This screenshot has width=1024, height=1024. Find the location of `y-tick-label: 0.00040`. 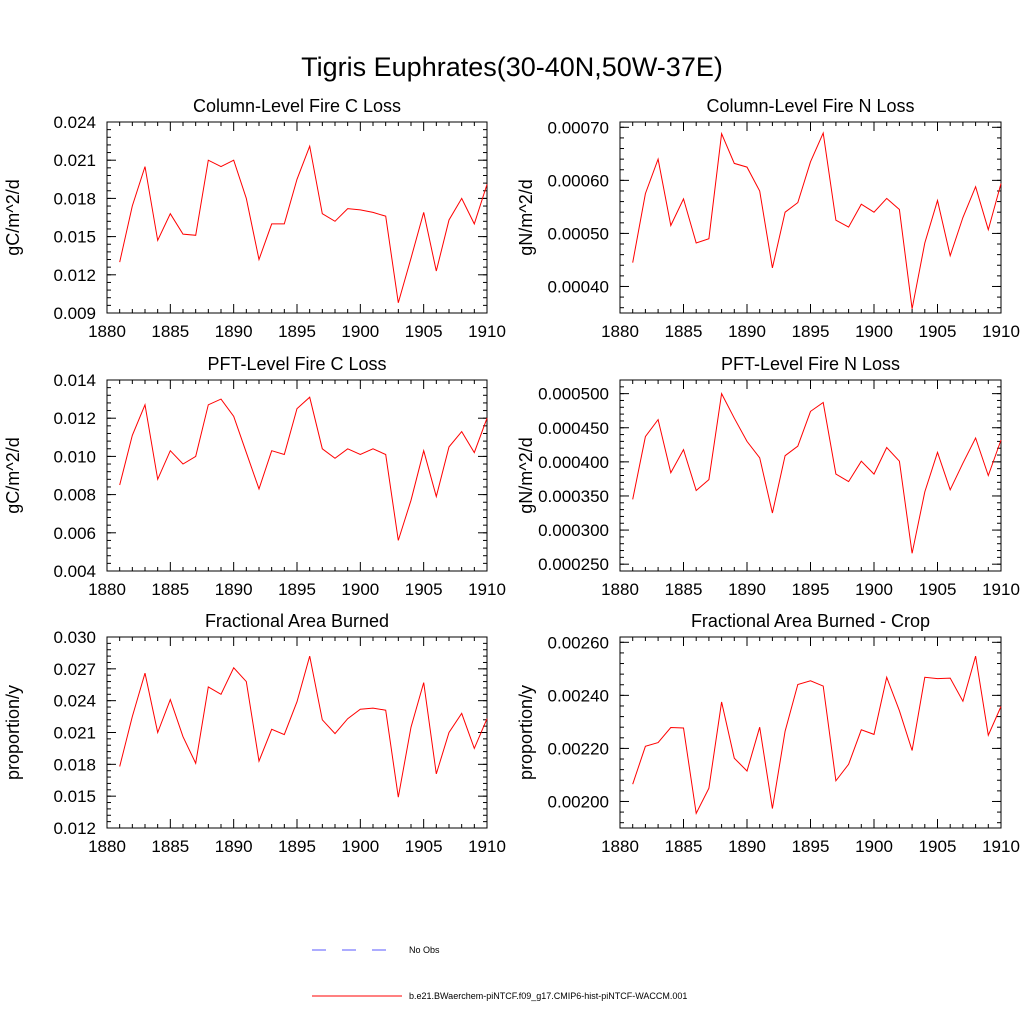

y-tick-label: 0.00040 is located at coordinates (578, 286).